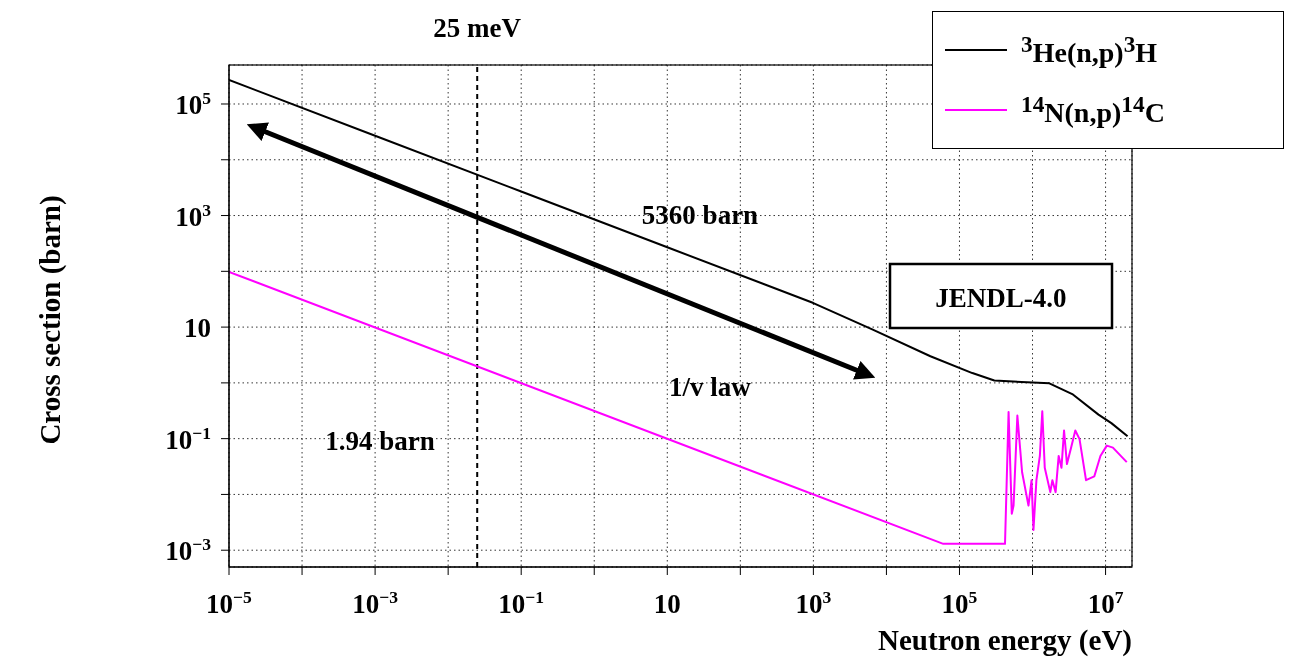  I want to click on ref-line-label: 25 meV, so click(477, 28).